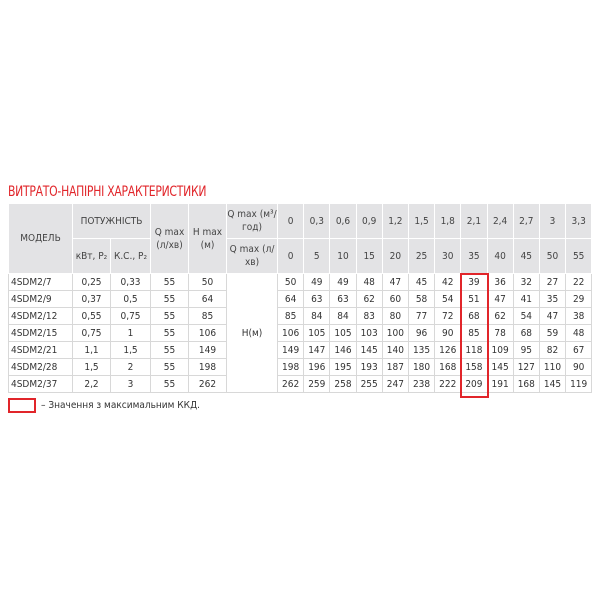 The image size is (600, 600). I want to click on head-value-cell: 222, so click(448, 384).